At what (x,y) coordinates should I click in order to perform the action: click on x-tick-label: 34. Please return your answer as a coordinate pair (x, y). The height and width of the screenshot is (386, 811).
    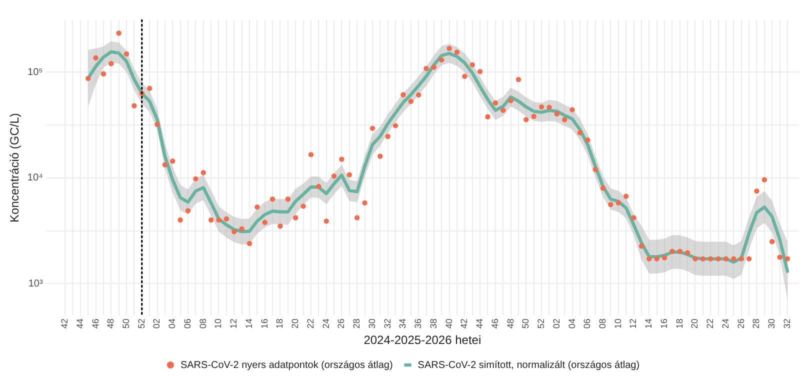
    Looking at the image, I should click on (403, 323).